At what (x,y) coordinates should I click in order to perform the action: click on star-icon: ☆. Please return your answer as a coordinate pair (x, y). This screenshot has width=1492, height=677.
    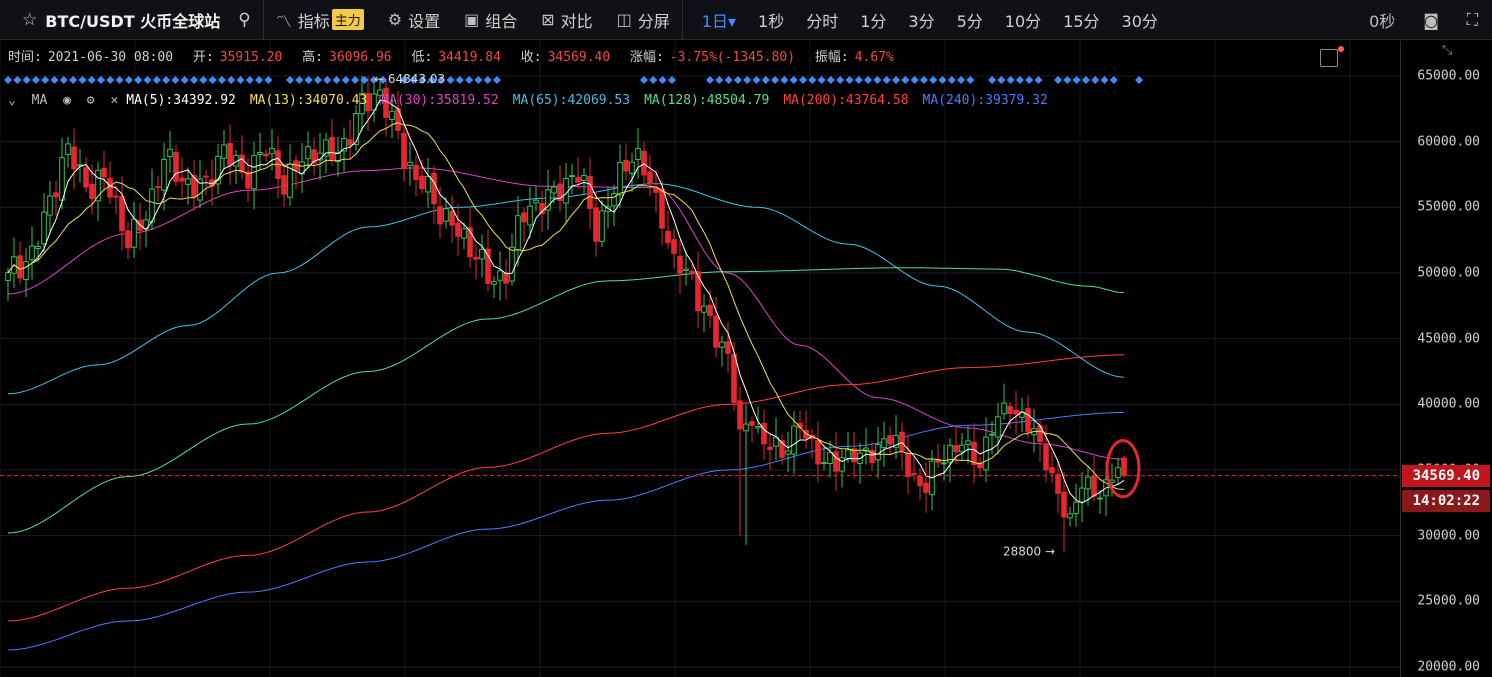
    Looking at the image, I should click on (30, 19).